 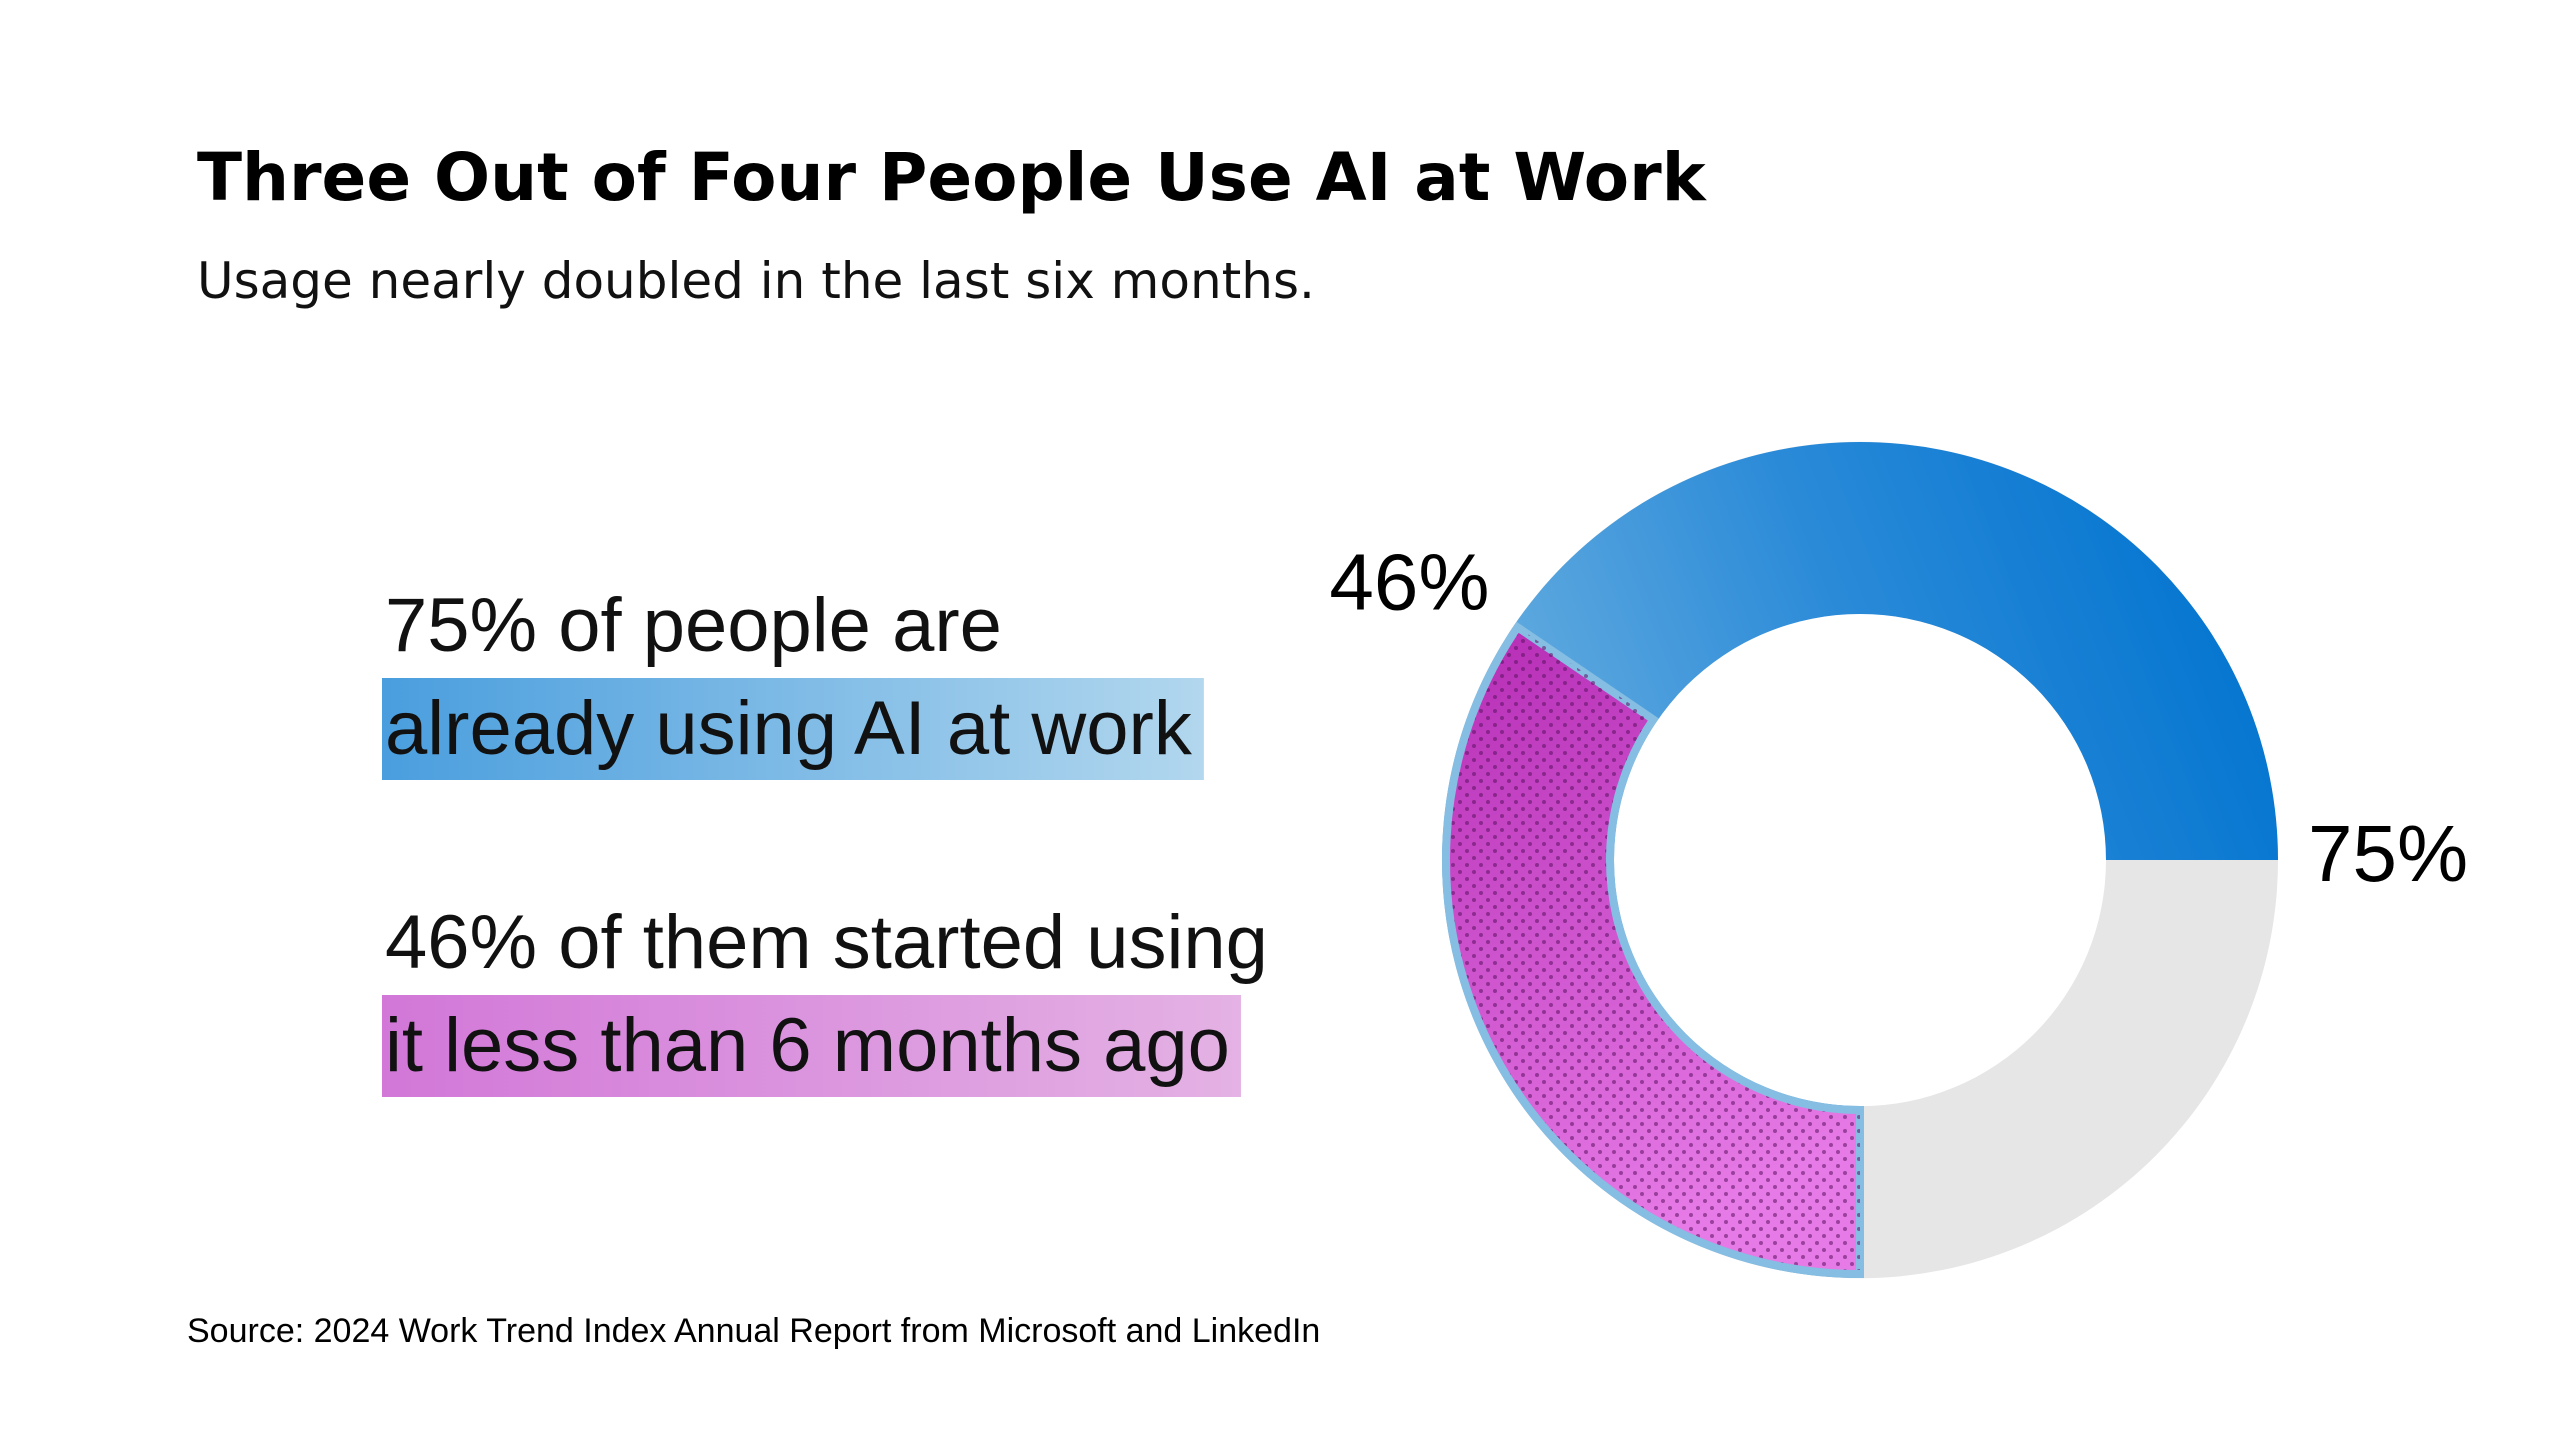 I want to click on value-label: 75%, so click(x=2388, y=853).